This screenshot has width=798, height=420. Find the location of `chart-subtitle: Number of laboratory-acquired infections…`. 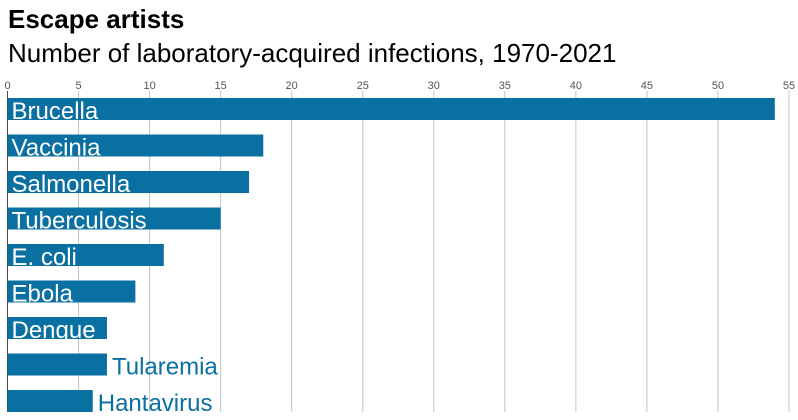

chart-subtitle: Number of laboratory-acquired infections… is located at coordinates (312, 53).